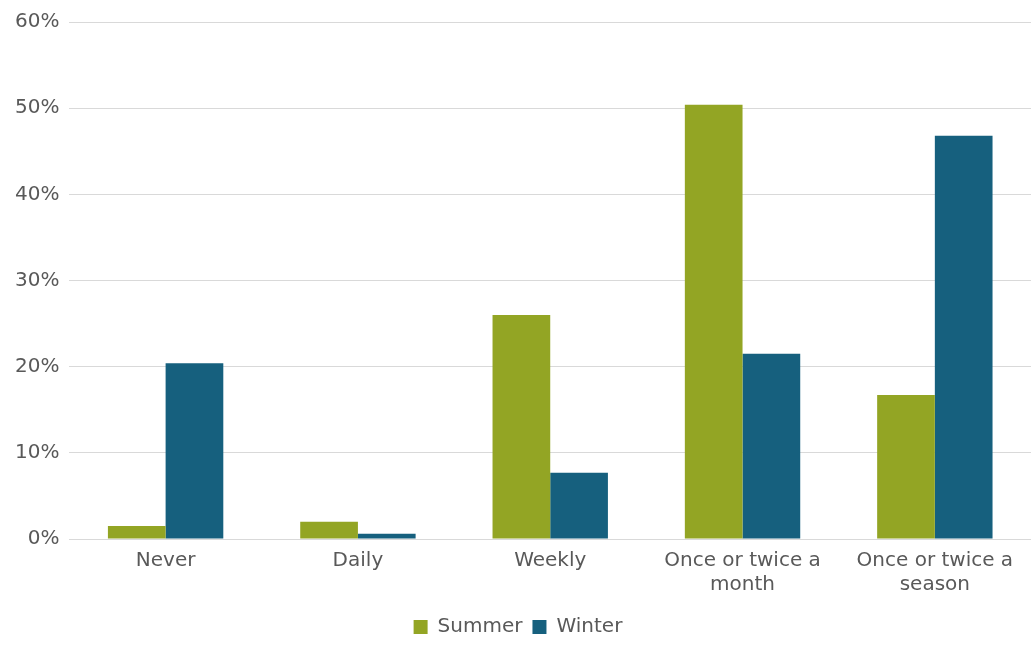 Image resolution: width=1031 pixels, height=647 pixels. What do you see at coordinates (480, 625) in the screenshot?
I see `legend-label: Summer` at bounding box center [480, 625].